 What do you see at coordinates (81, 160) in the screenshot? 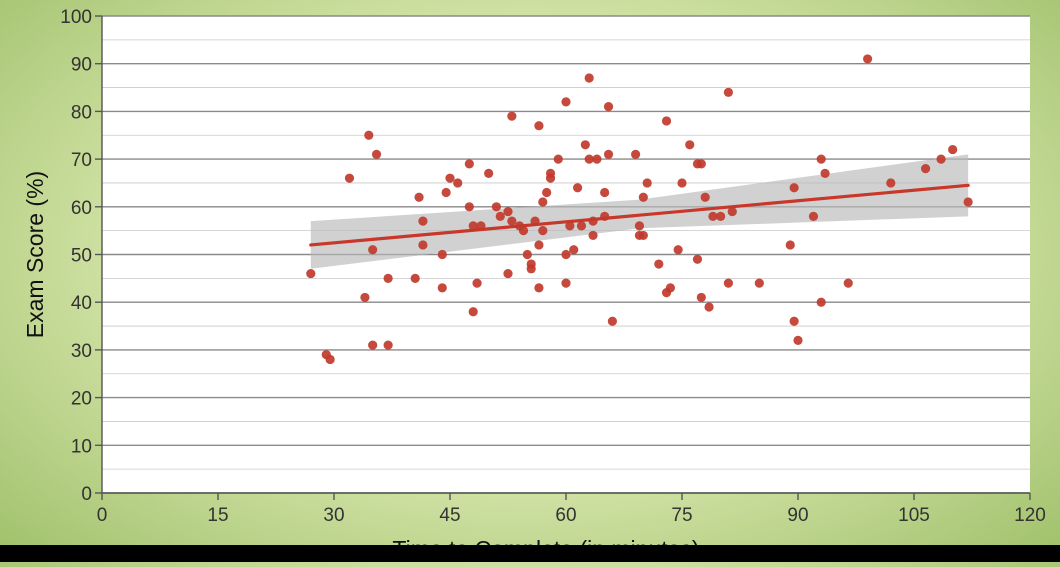
I see `y-tick-label: 70` at bounding box center [81, 160].